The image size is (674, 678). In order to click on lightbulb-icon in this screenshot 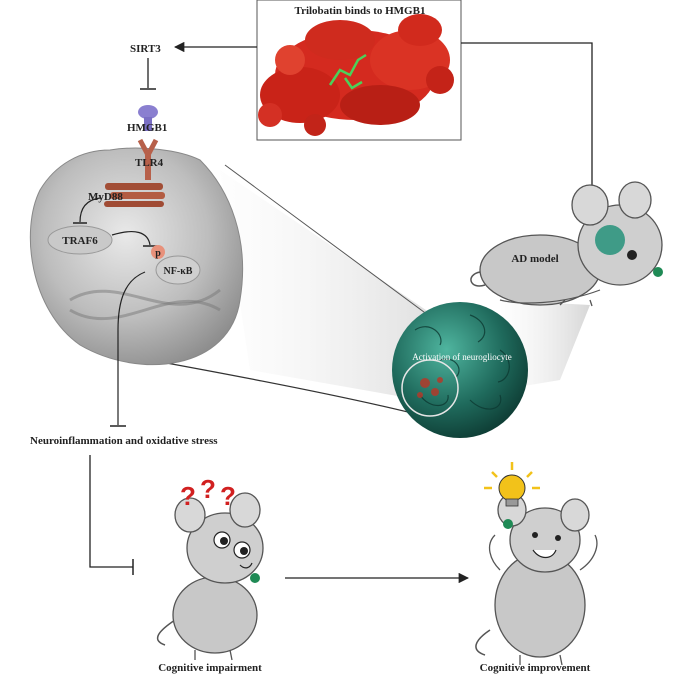, I will do `click(512, 484)`.